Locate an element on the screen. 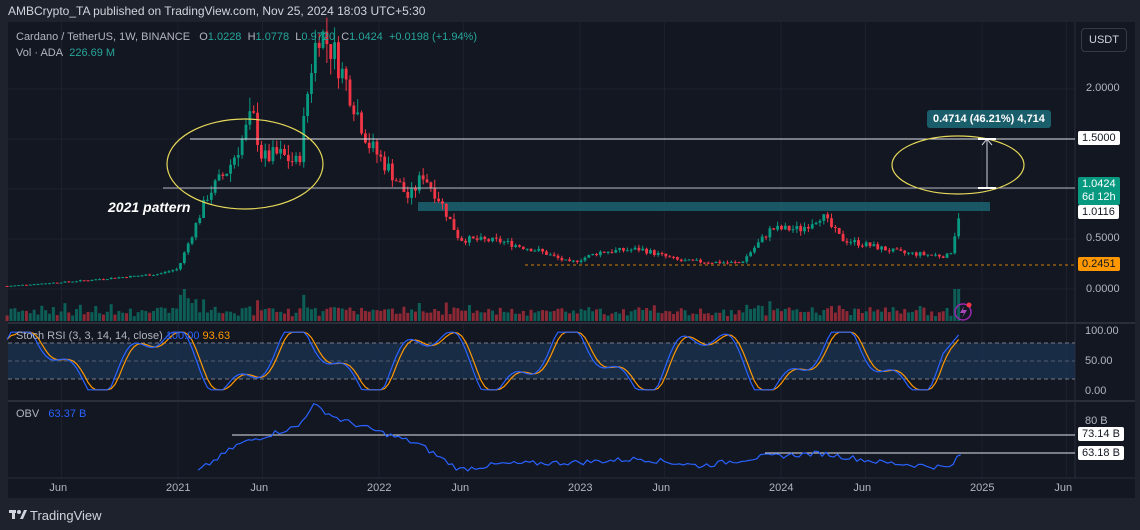 This screenshot has width=1140, height=530. demand-zone is located at coordinates (704, 206).